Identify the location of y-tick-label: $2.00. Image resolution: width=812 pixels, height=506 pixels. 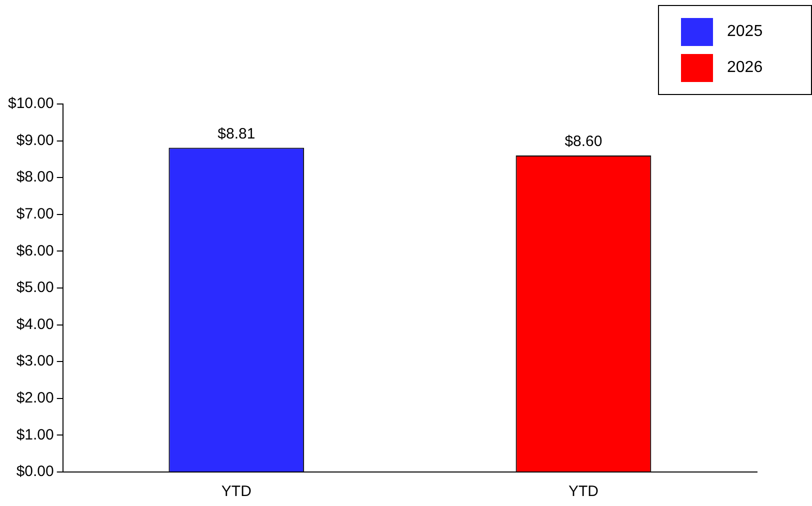
(35, 398).